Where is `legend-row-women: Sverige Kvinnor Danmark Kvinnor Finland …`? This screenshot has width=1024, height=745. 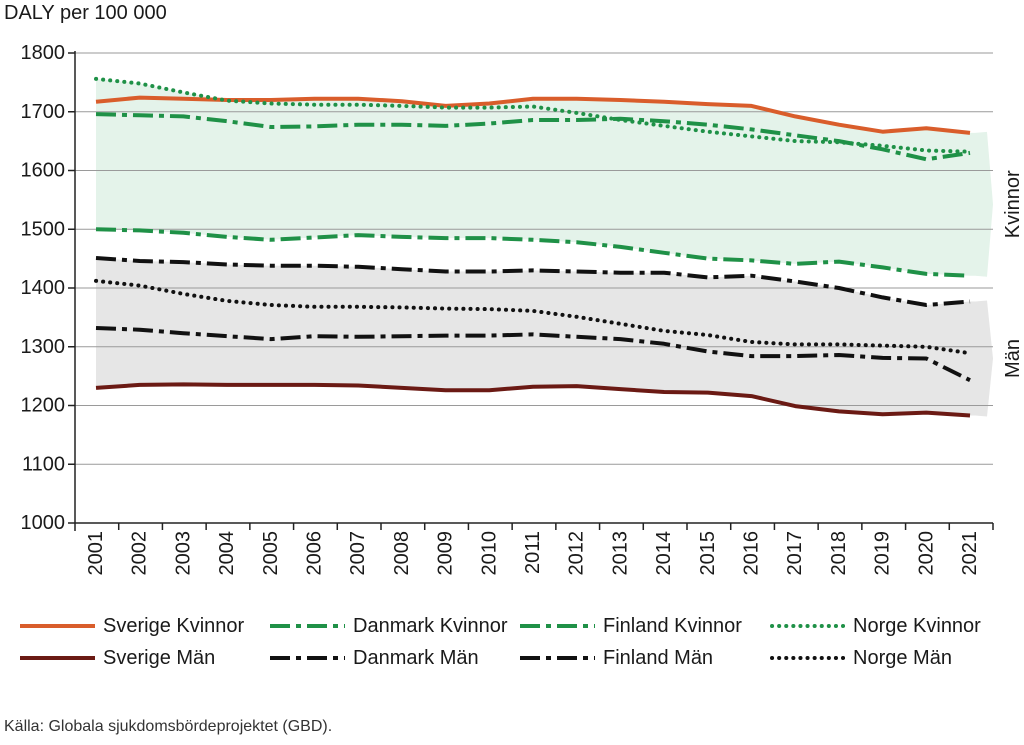
legend-row-women: Sverige Kvinnor Danmark Kvinnor Finland … is located at coordinates (520, 626).